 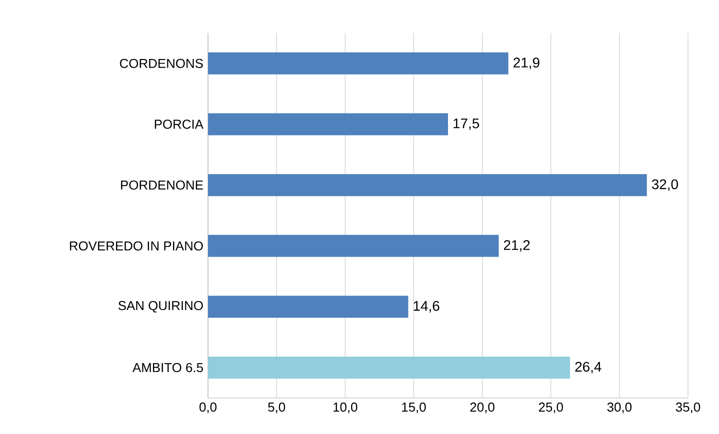 What do you see at coordinates (160, 307) in the screenshot?
I see `y-tick-label: SAN QUIRINO` at bounding box center [160, 307].